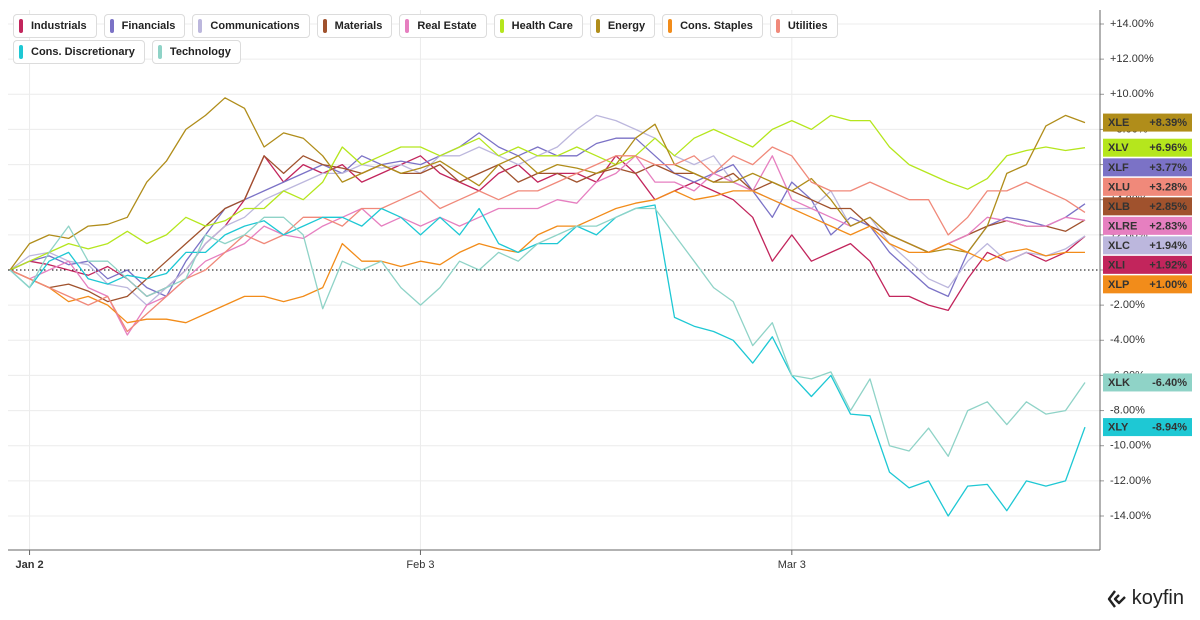  Describe the element at coordinates (1132, 24) in the screenshot. I see `y-tick-label: +14.00%` at that location.